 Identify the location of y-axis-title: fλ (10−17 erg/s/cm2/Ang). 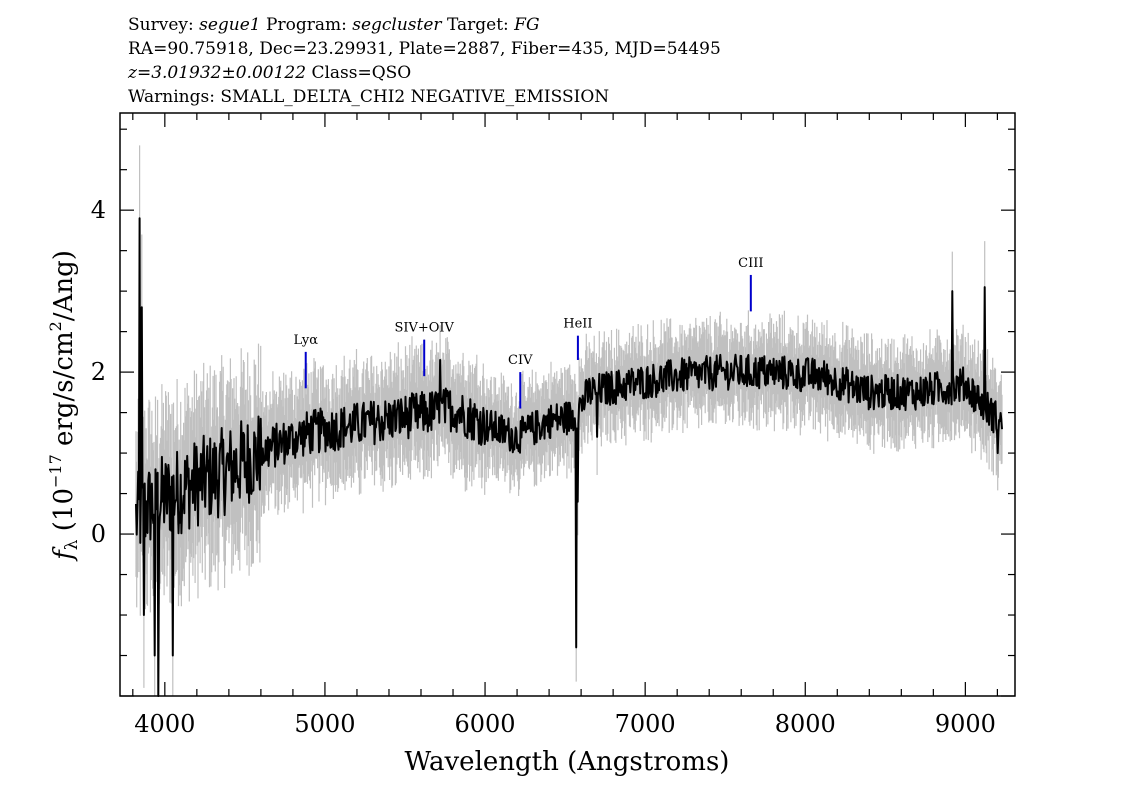
(64, 406).